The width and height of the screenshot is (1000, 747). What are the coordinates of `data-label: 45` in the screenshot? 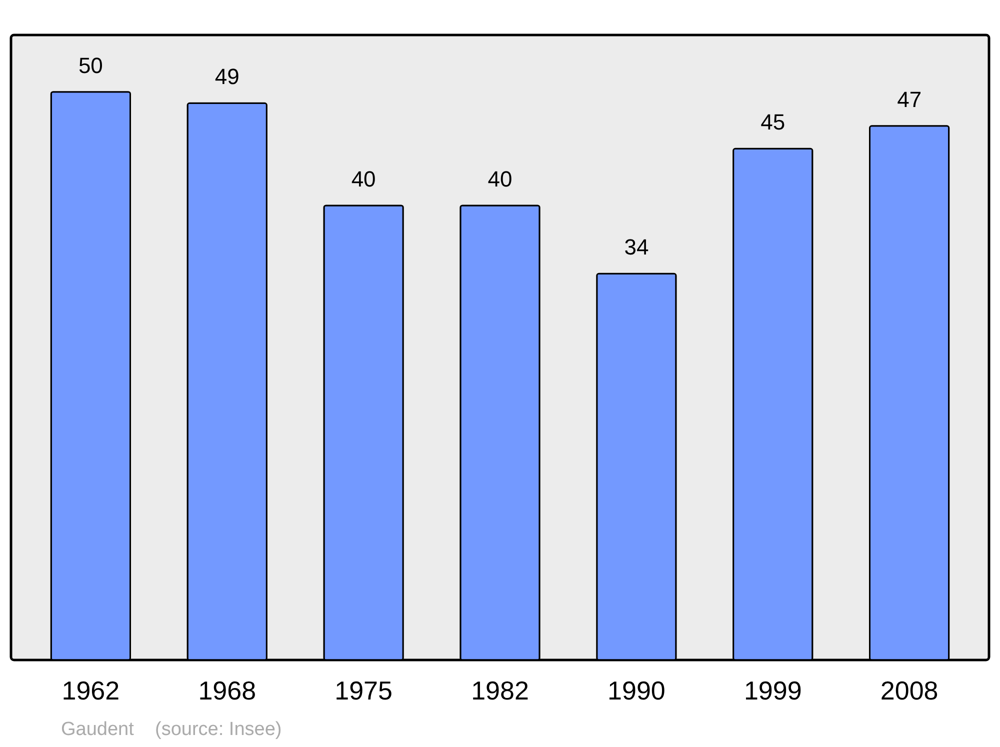 It's located at (773, 122).